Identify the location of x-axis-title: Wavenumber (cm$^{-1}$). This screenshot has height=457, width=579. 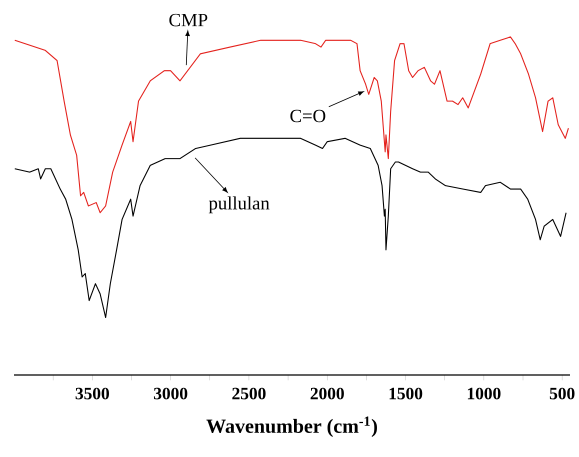
(291, 427).